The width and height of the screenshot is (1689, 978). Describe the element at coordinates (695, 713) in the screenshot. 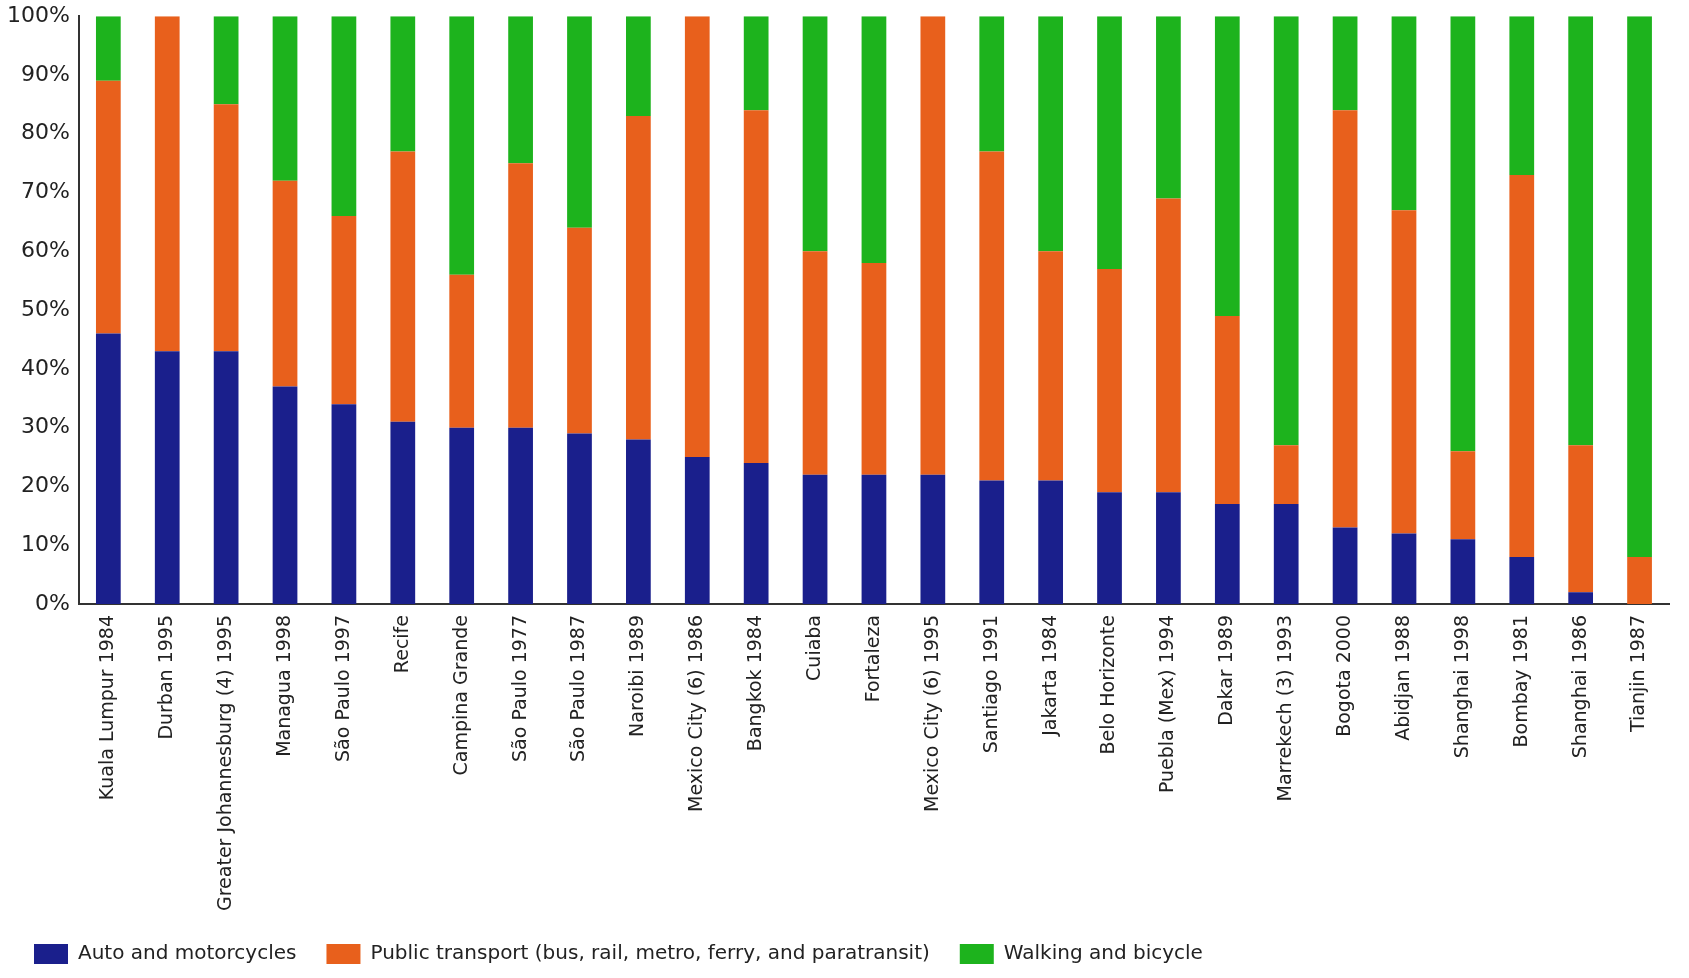

I see `x-tick-label: Mexico City (6) 1986` at that location.